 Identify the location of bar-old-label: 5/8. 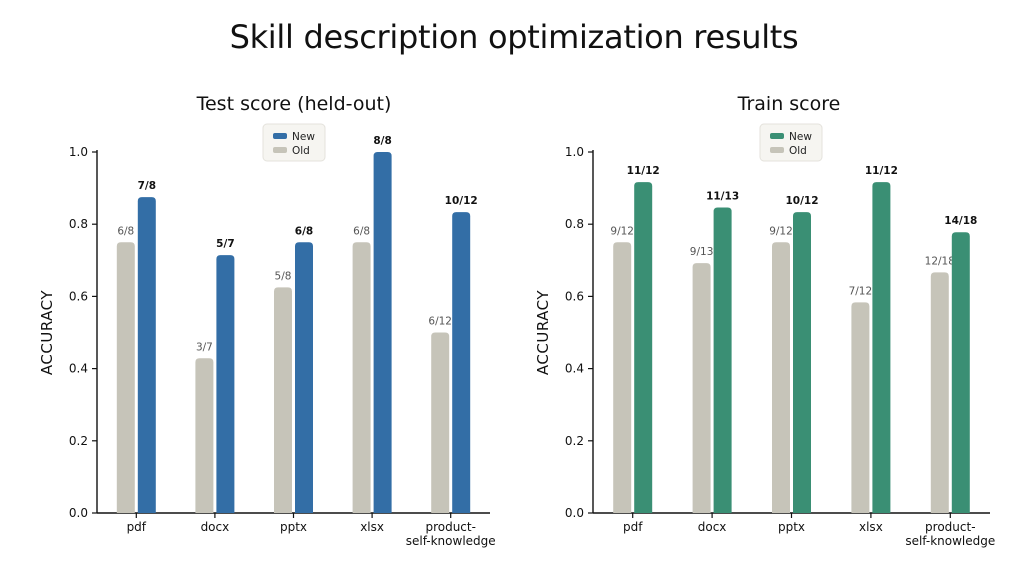
(283, 276).